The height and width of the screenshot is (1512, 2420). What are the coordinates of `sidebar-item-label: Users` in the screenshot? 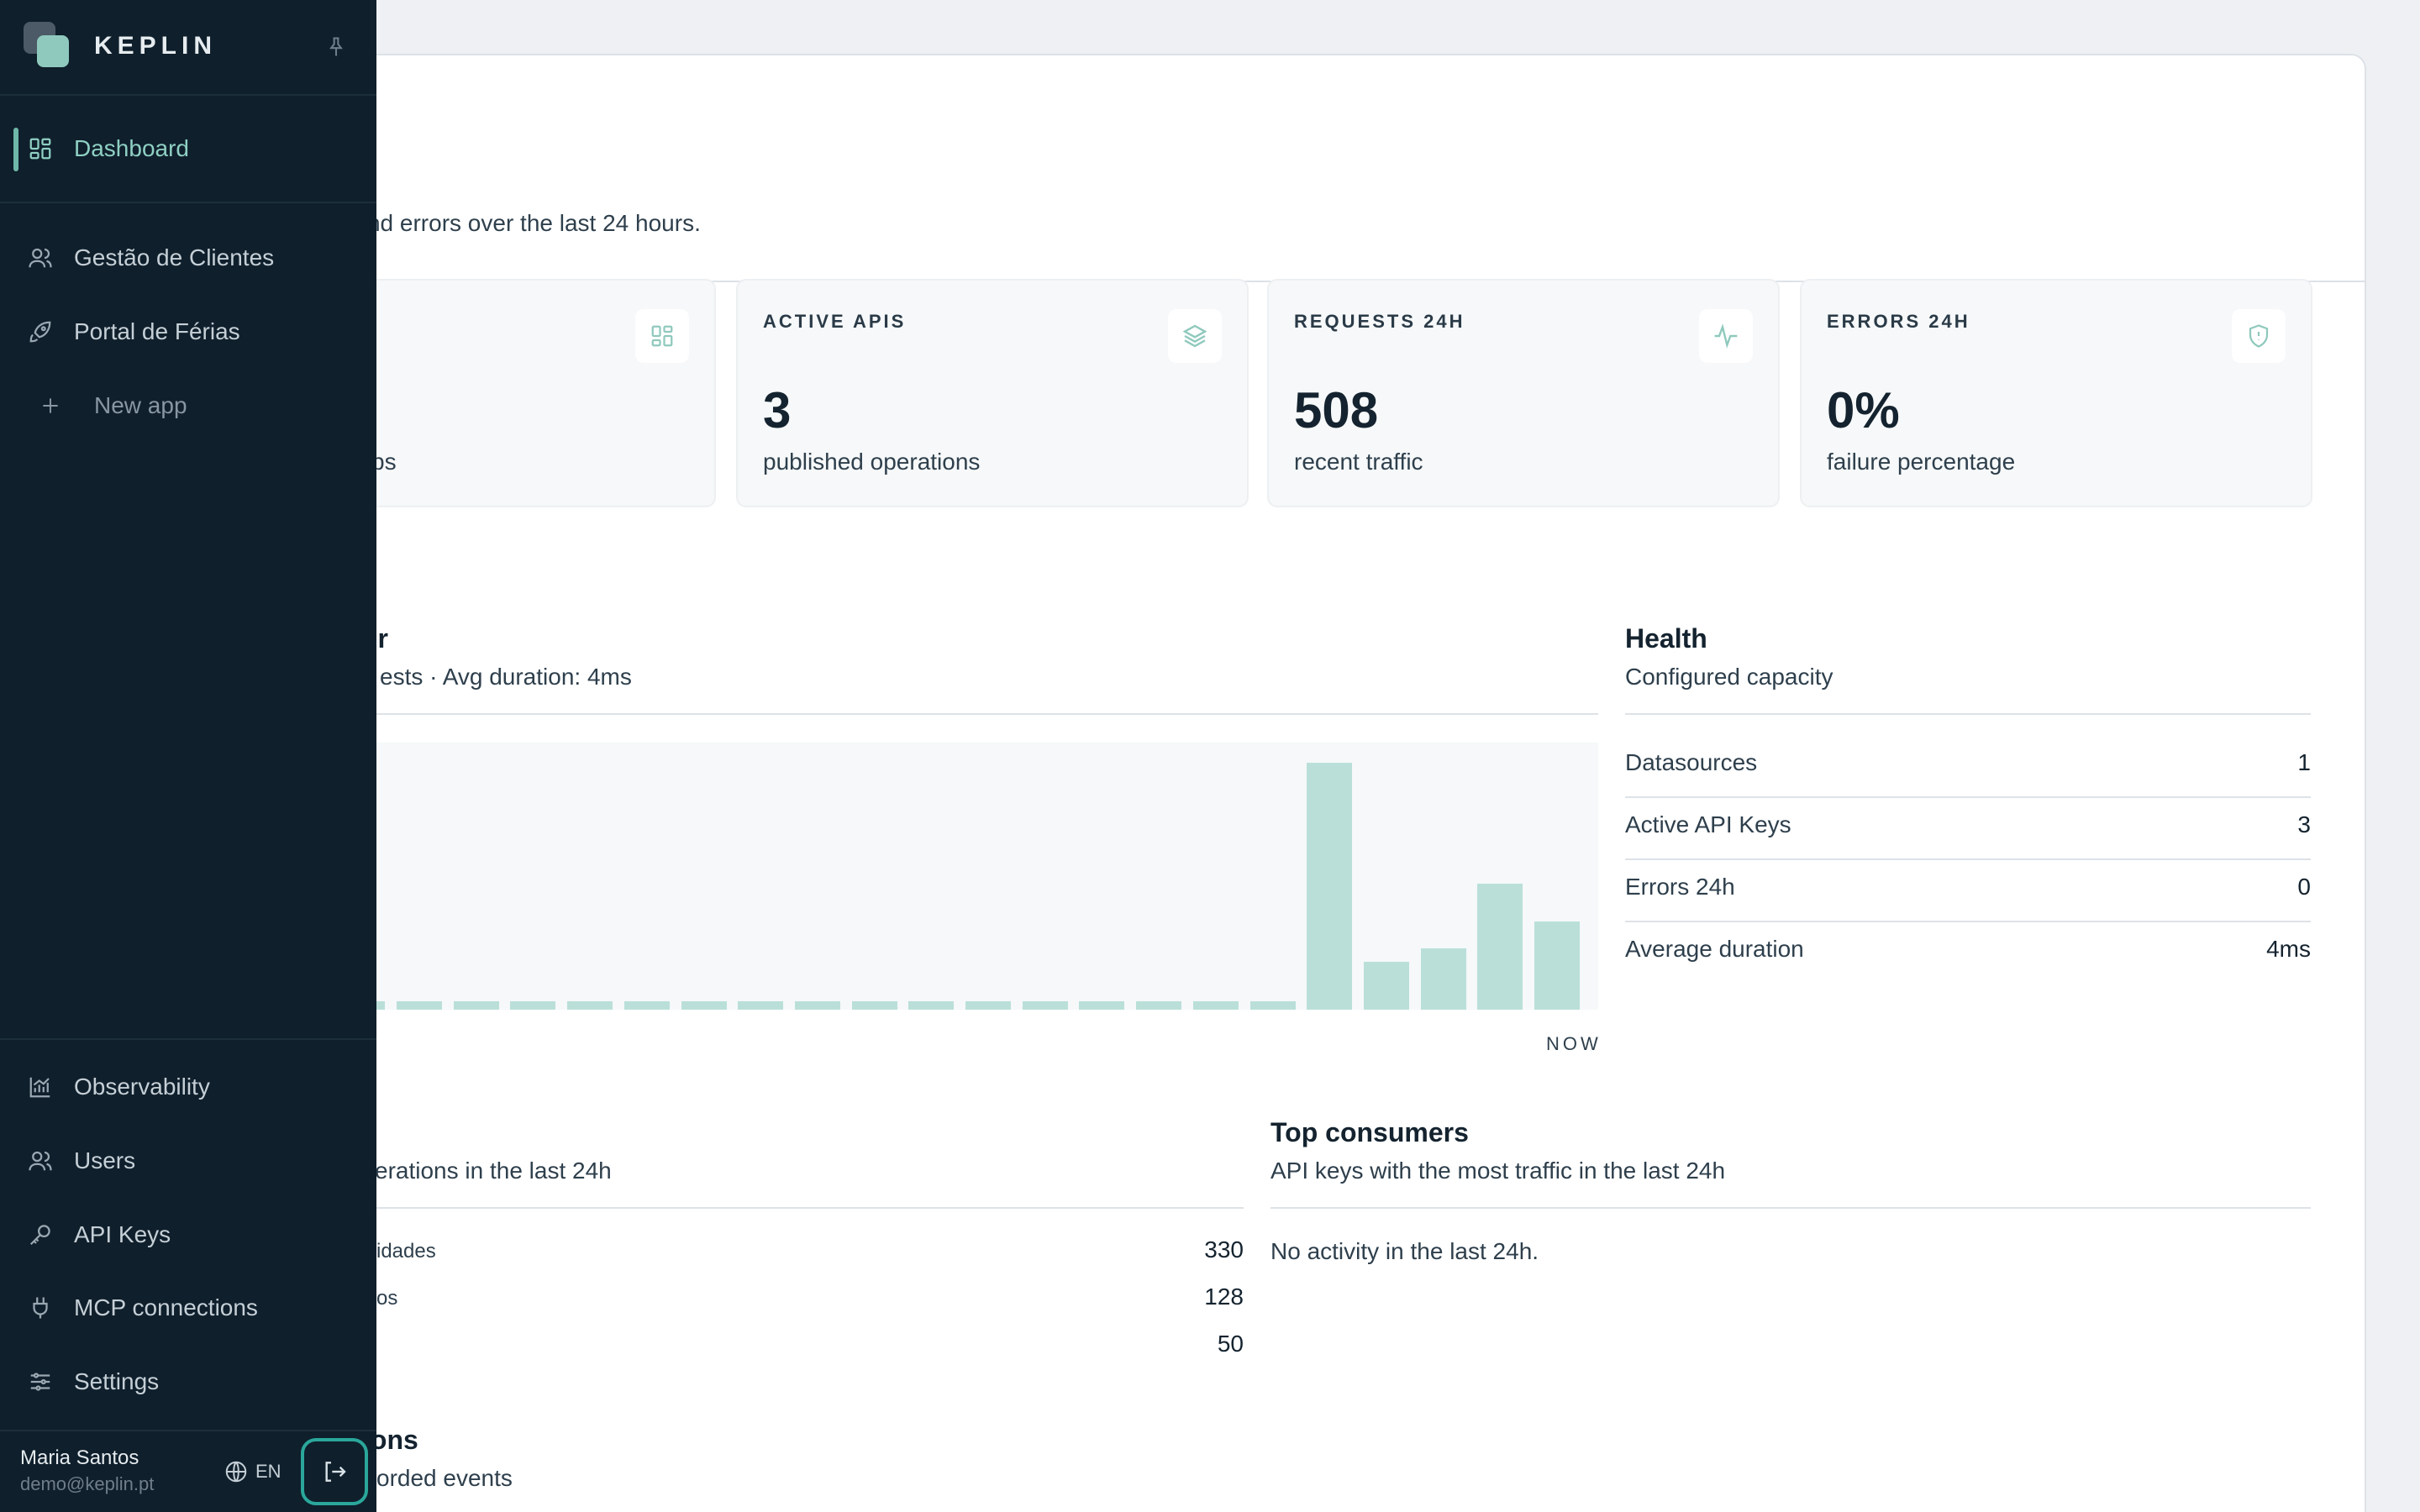 It's located at (105, 1160).